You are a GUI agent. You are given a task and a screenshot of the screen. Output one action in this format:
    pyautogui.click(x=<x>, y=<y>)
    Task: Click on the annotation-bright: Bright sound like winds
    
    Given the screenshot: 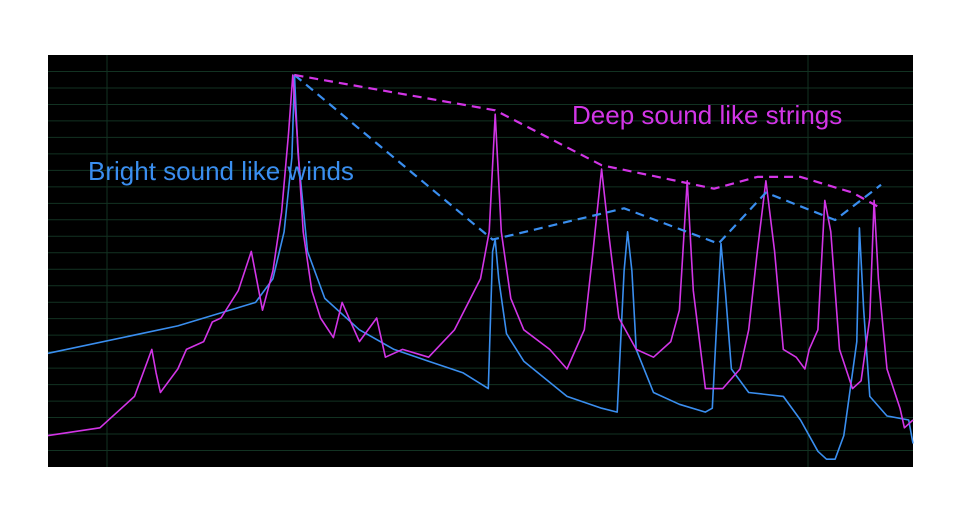 What is the action you would take?
    pyautogui.click(x=221, y=171)
    